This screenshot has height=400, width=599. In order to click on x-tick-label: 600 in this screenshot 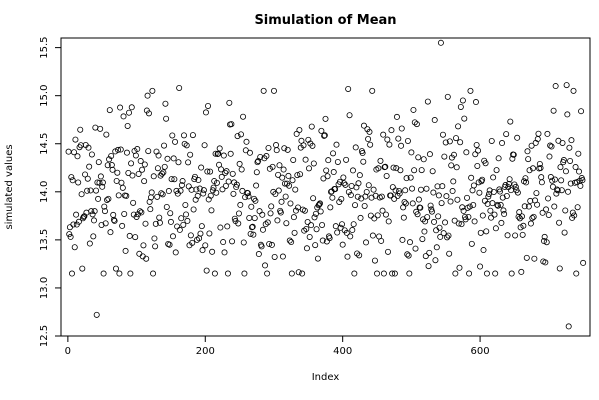, I will do `click(480, 351)`.